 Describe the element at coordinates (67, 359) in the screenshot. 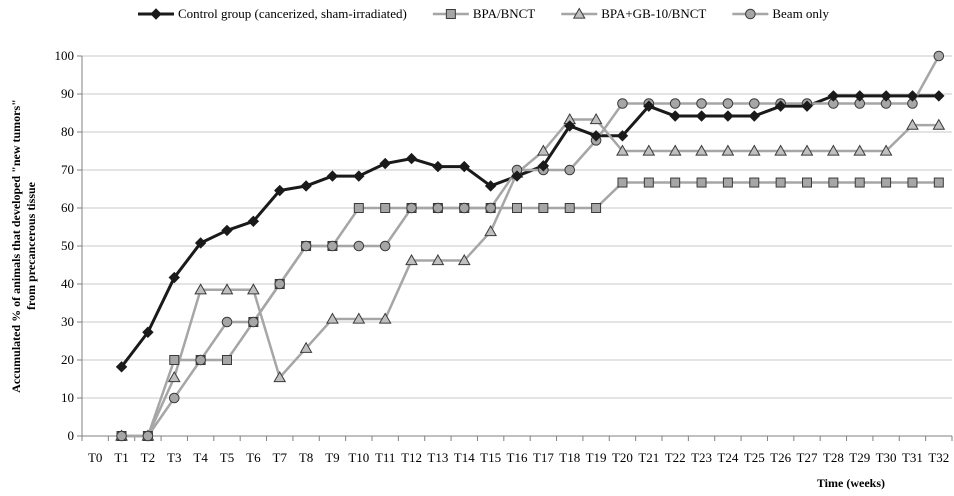

I see `y-tick-label: 20` at that location.